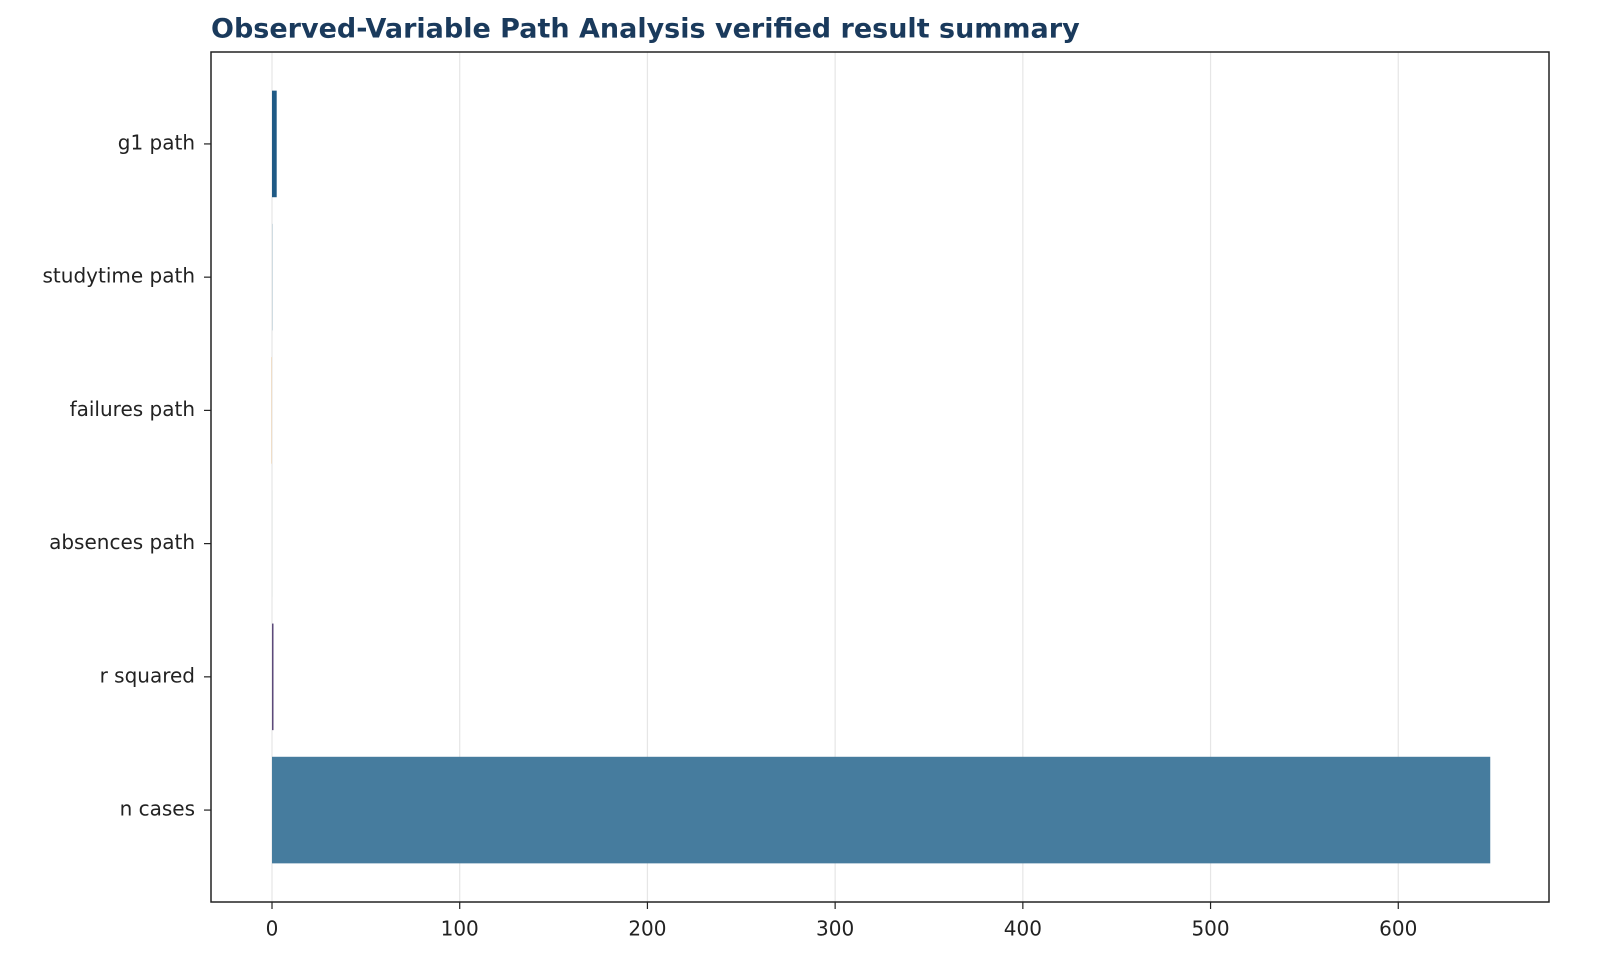 This screenshot has height=978, width=1600. Describe the element at coordinates (647, 929) in the screenshot. I see `x-tick-label: 200` at that location.